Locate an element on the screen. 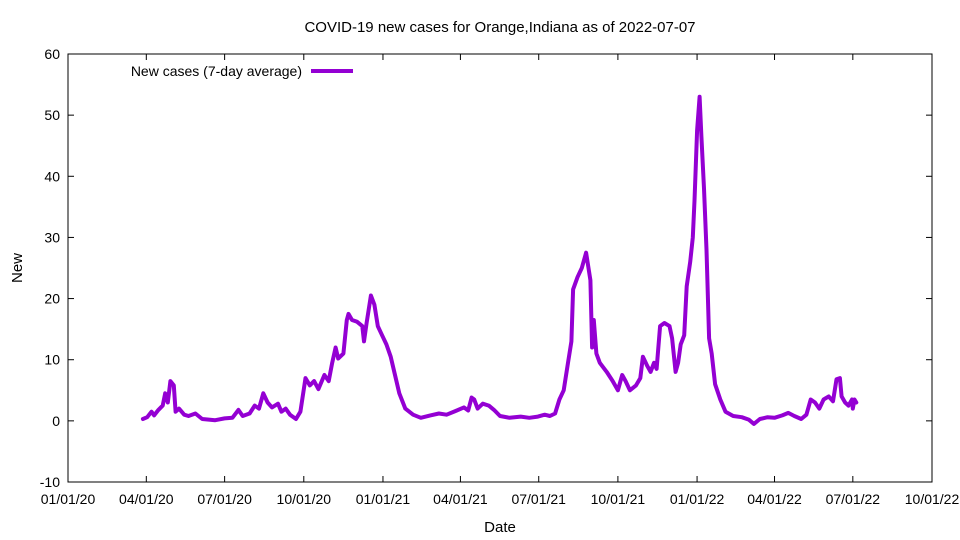 Image resolution: width=960 pixels, height=540 pixels. y-tick-label: 0 is located at coordinates (56, 421).